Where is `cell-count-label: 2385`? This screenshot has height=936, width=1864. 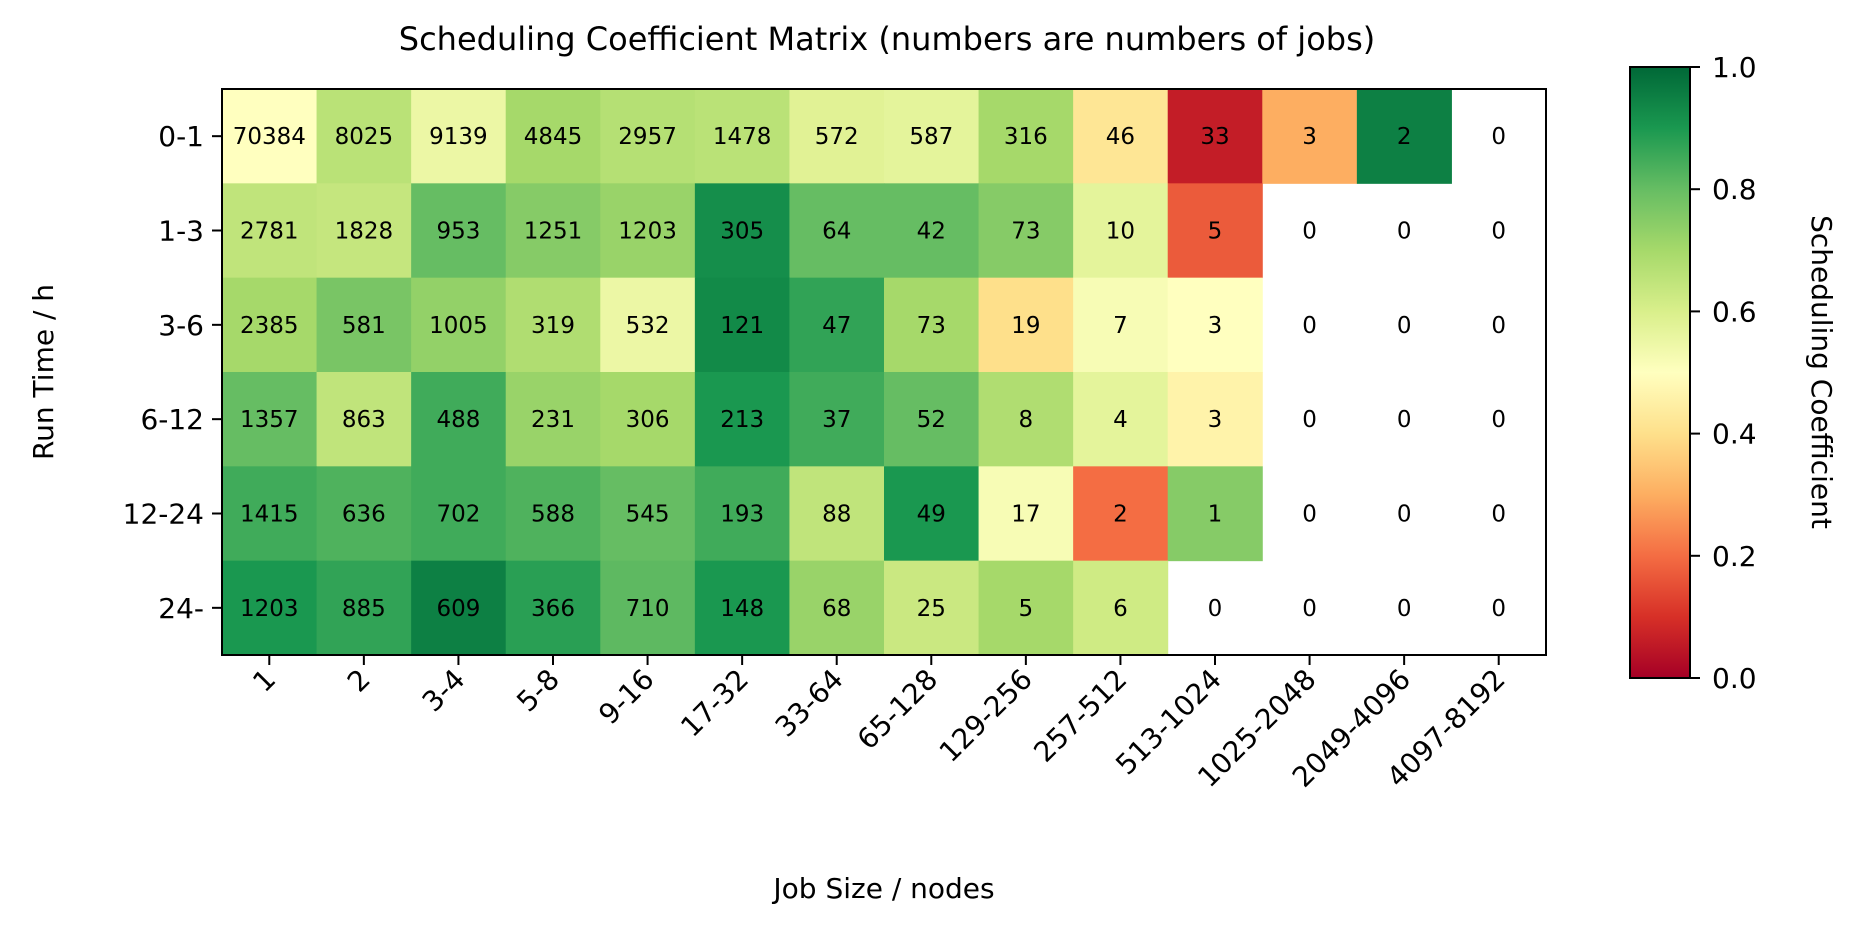
cell-count-label: 2385 is located at coordinates (269, 326).